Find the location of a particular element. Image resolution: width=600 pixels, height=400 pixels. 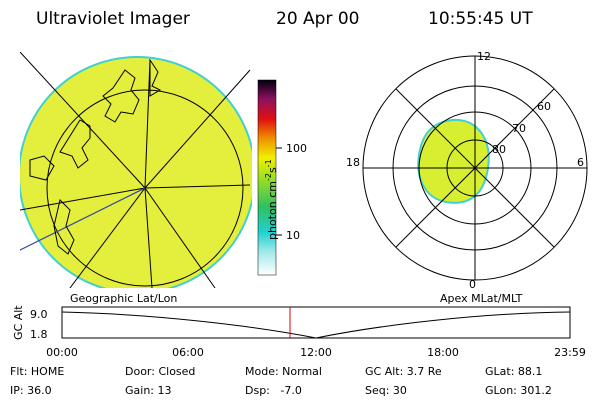

title: Ultraviolet Imager is located at coordinates (113, 19).